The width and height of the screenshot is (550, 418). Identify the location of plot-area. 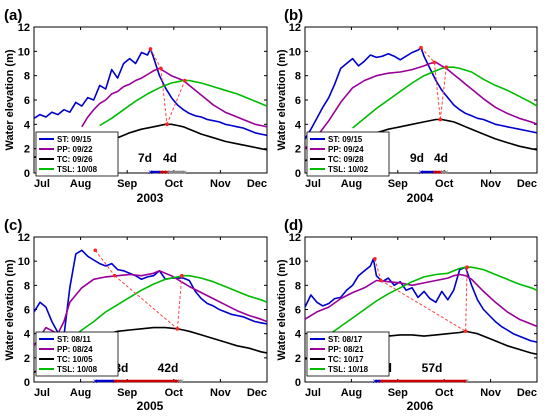
(150, 311).